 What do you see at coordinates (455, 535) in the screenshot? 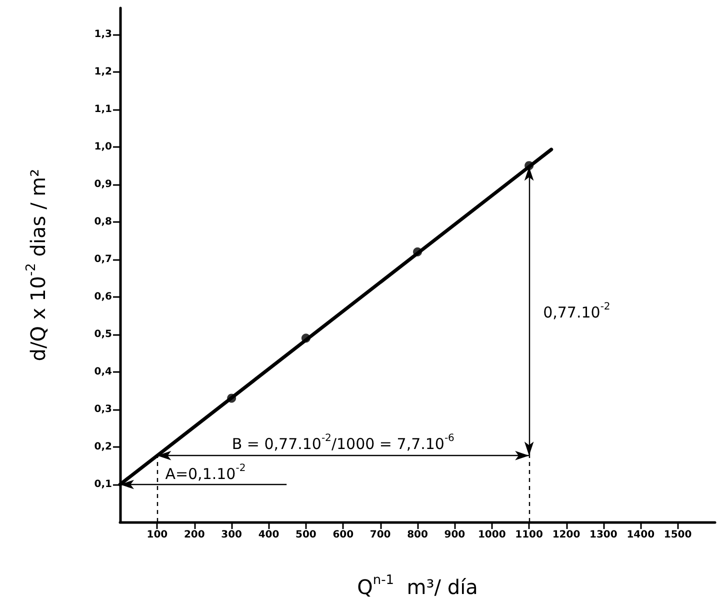
I see `x-tick-label: 900` at bounding box center [455, 535].